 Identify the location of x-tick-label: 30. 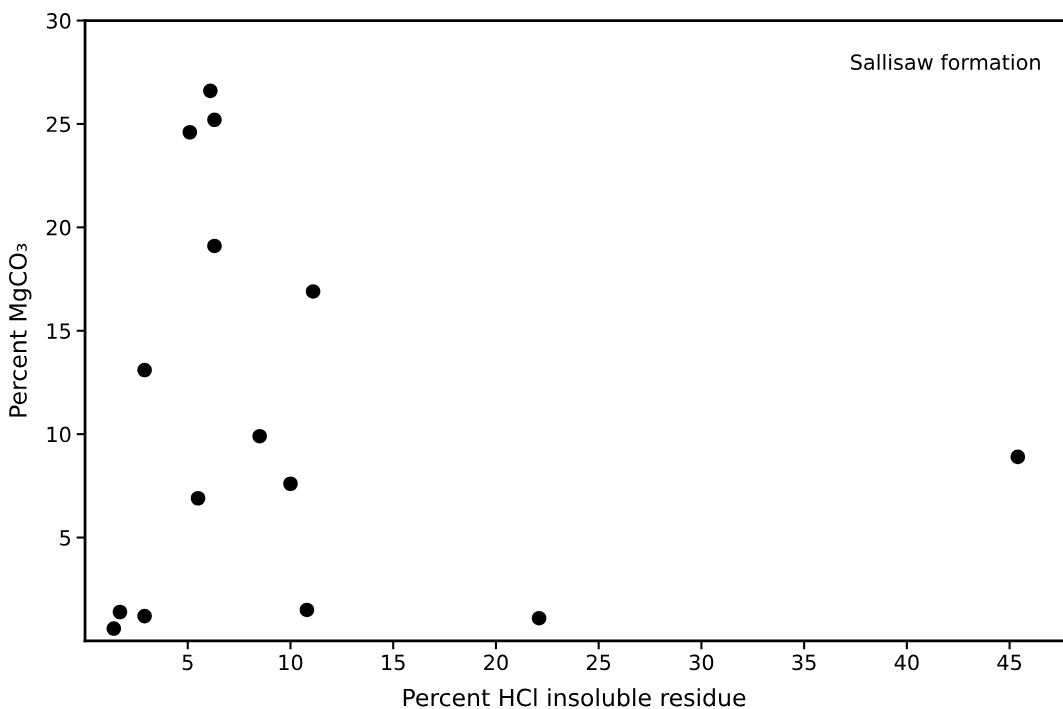
(701, 662).